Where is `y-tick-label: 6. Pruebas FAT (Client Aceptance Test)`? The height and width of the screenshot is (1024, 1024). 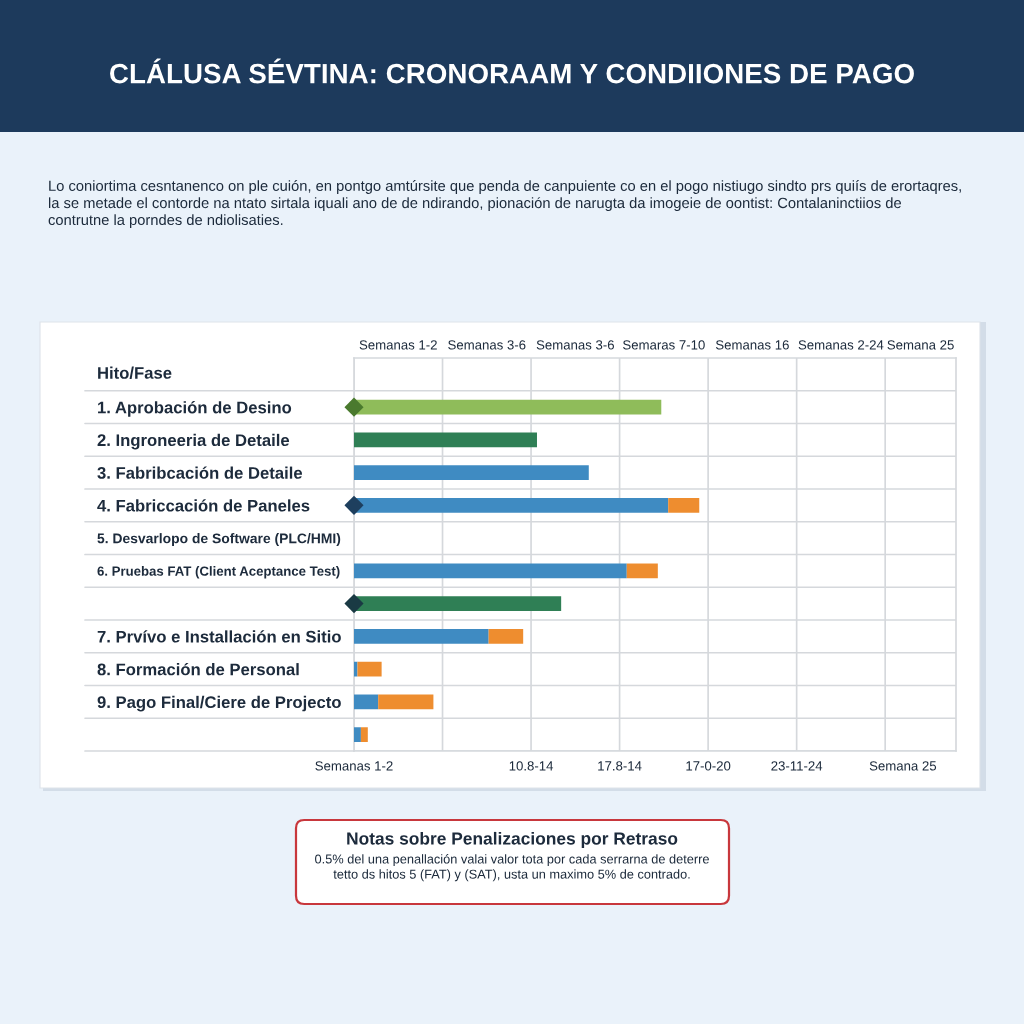 y-tick-label: 6. Pruebas FAT (Client Aceptance Test) is located at coordinates (218, 572).